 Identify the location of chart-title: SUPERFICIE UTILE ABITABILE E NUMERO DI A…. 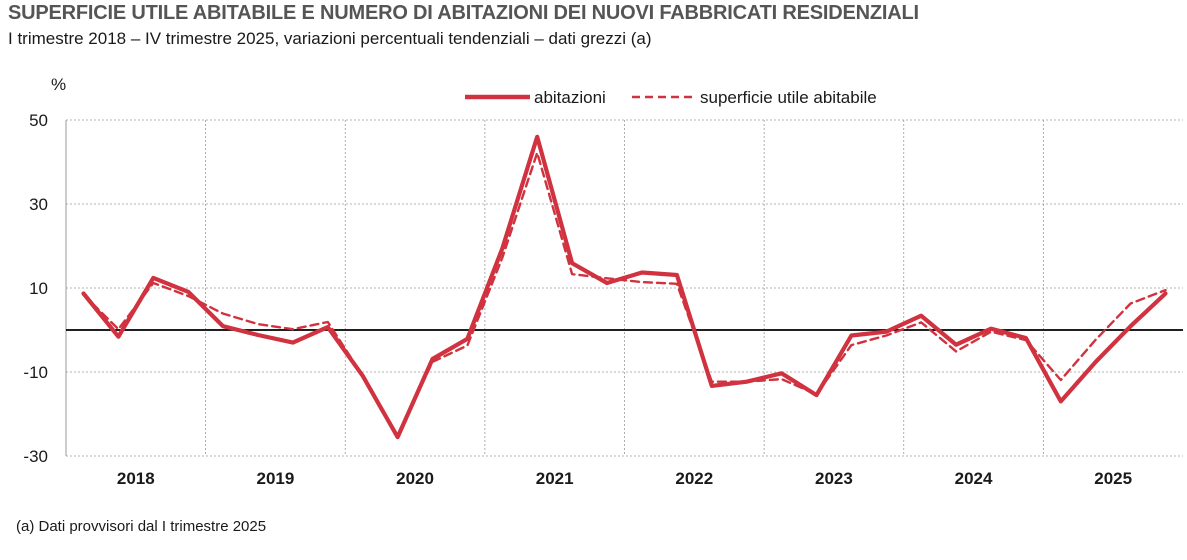
(463, 13).